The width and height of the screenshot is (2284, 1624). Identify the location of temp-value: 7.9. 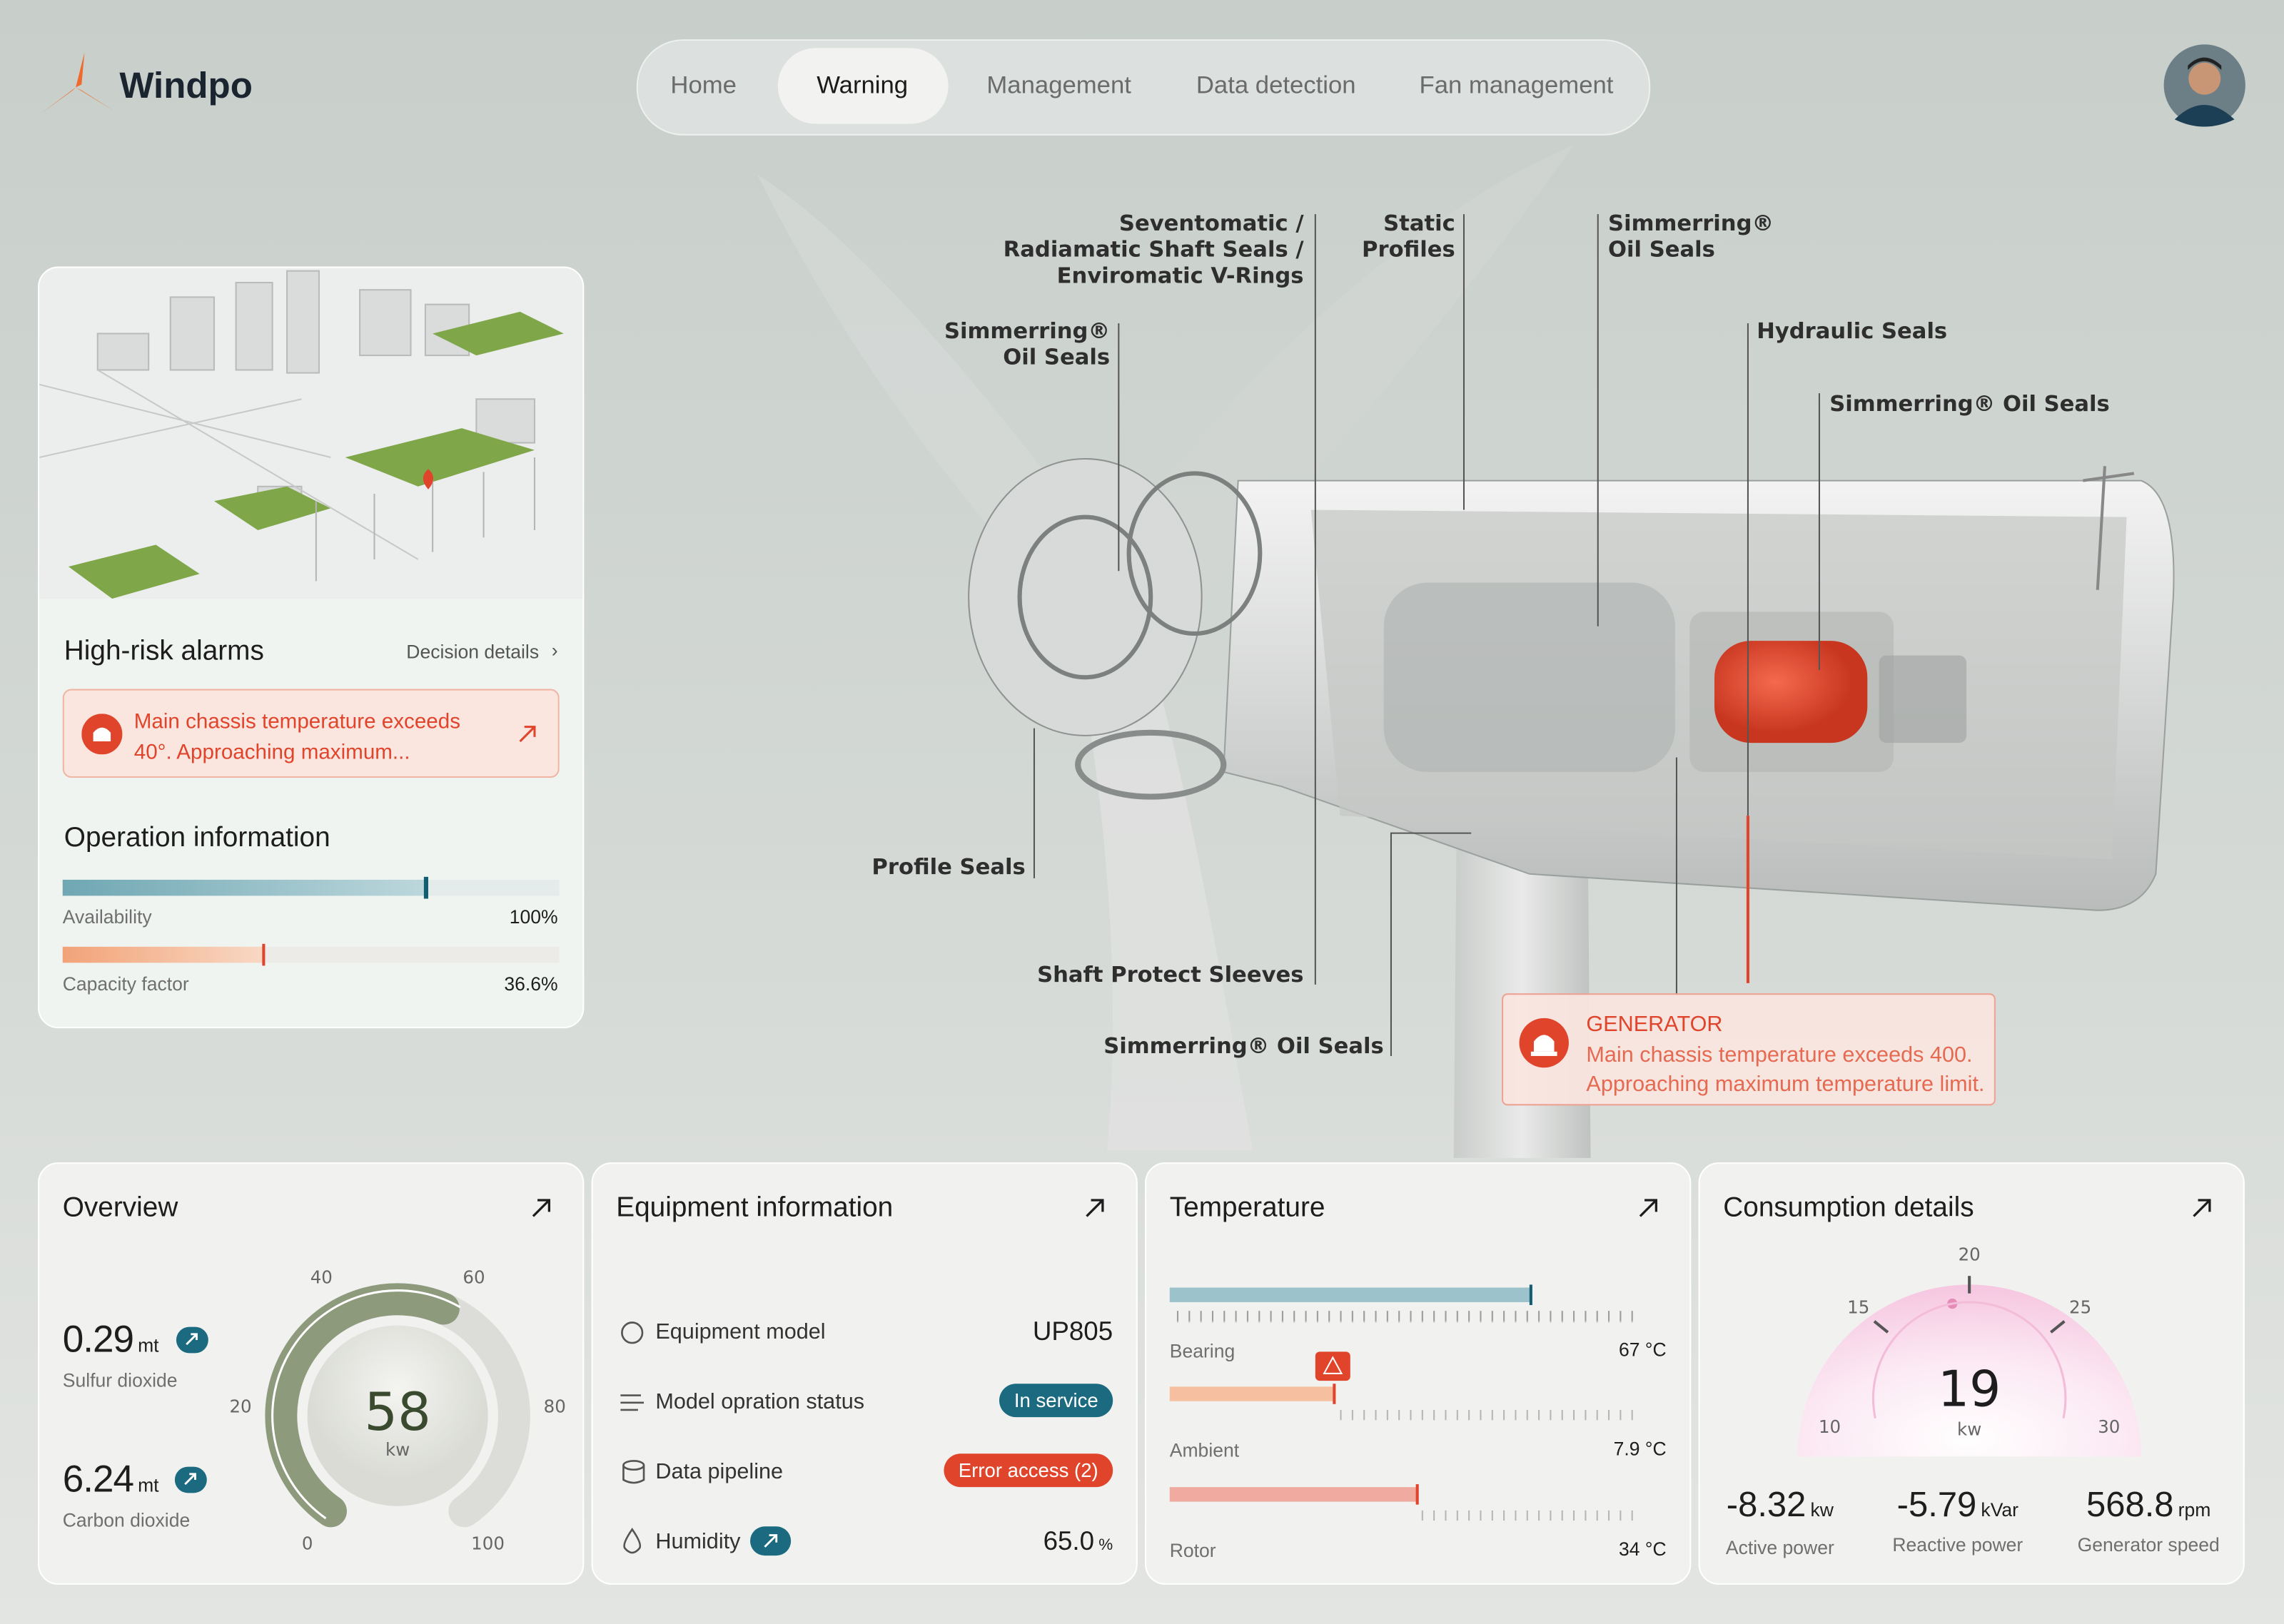
(1627, 1448).